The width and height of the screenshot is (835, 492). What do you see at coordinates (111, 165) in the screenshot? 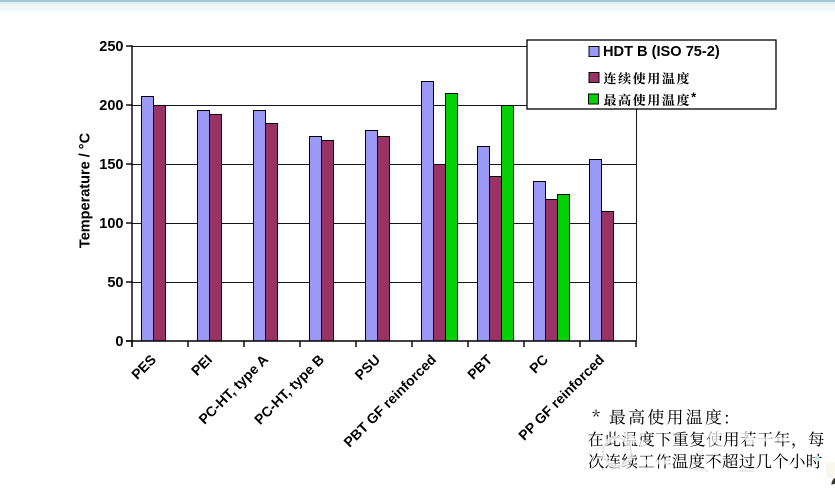
I see `svg-text: 150` at bounding box center [111, 165].